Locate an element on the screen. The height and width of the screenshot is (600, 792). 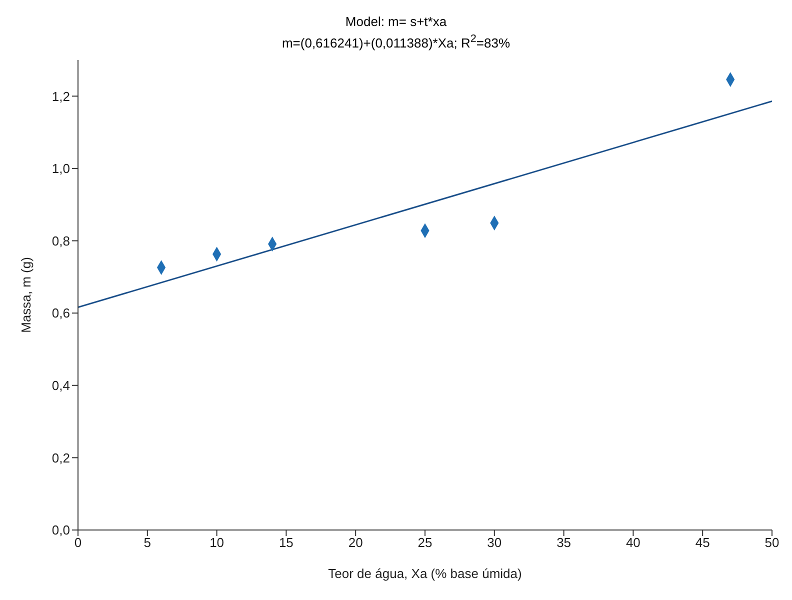
y-tick-label: 0,6 is located at coordinates (61, 314).